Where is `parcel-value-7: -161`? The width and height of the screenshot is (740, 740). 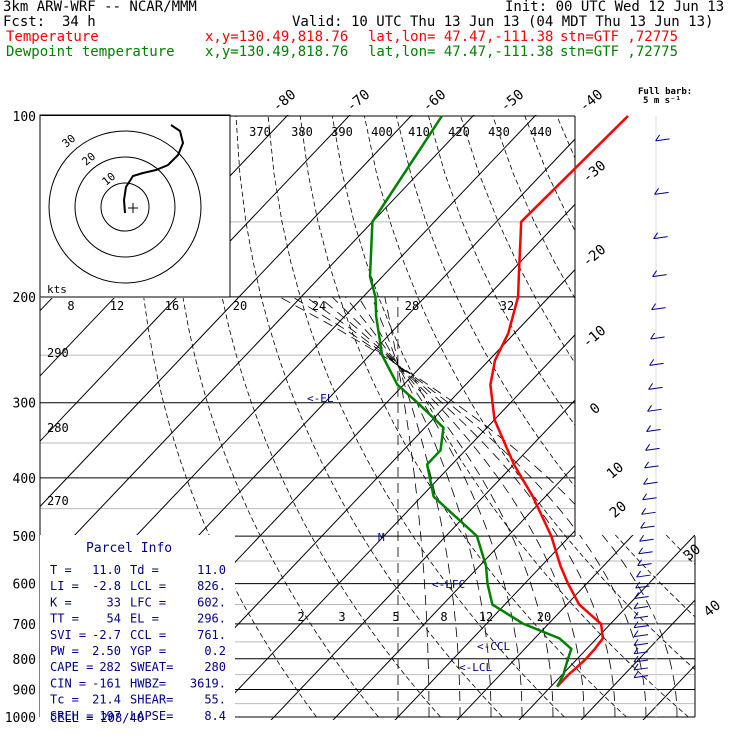
parcel-value-7: -161 is located at coordinates (106, 683).